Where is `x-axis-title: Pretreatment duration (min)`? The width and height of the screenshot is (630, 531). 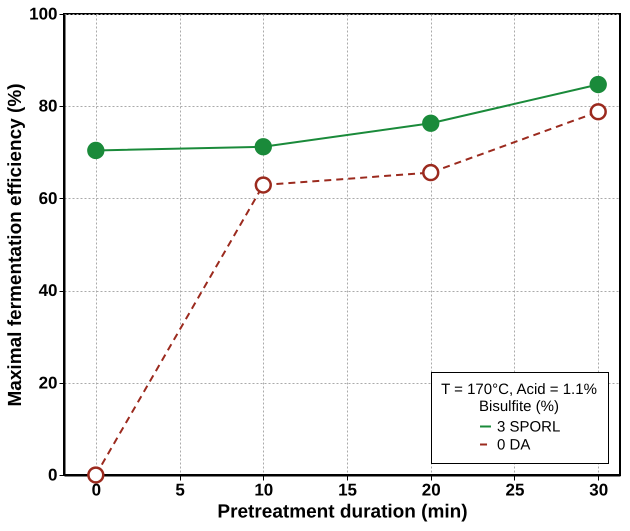 x-axis-title: Pretreatment duration (min) is located at coordinates (342, 512).